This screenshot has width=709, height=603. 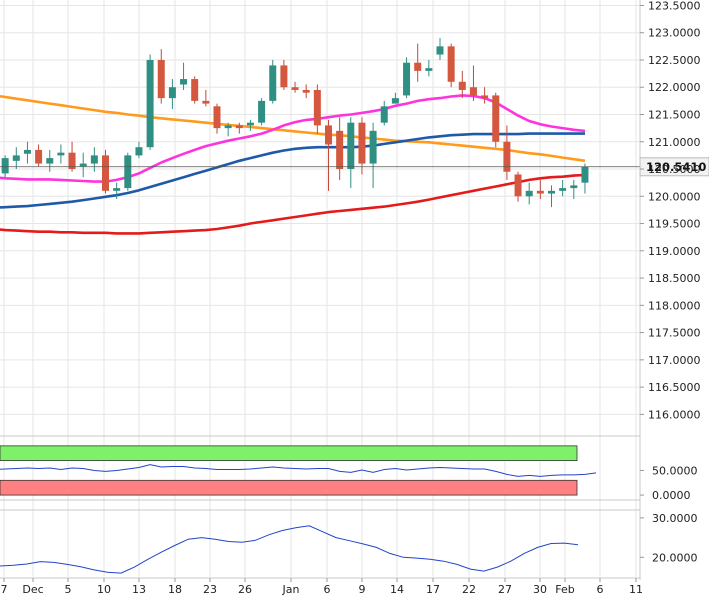 I want to click on osc2-tick-label: 20.0000, so click(x=675, y=557).